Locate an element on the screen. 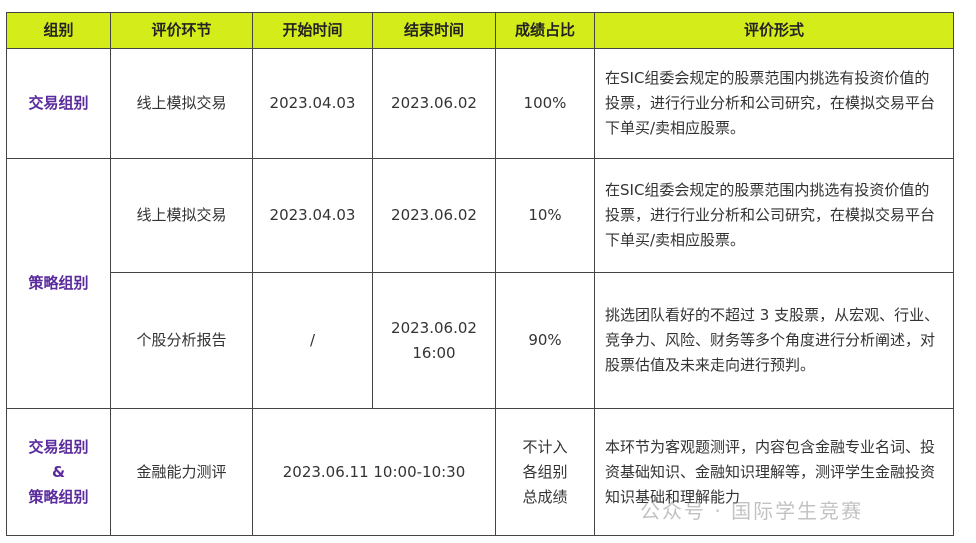  group-line: 策略组别 is located at coordinates (58, 496).